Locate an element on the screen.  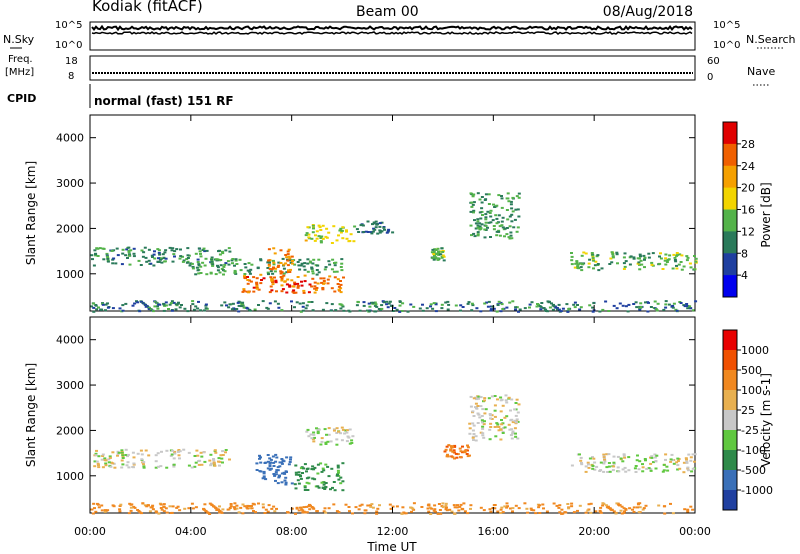
colorbar-tick-label: 100 is located at coordinates (751, 390).